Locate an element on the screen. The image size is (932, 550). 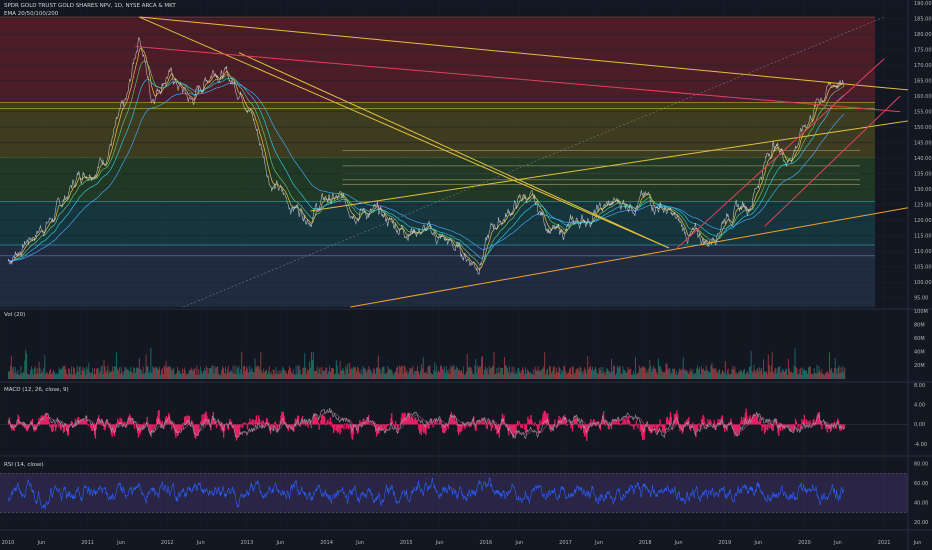
time-tick-label: 2020 is located at coordinates (804, 543).